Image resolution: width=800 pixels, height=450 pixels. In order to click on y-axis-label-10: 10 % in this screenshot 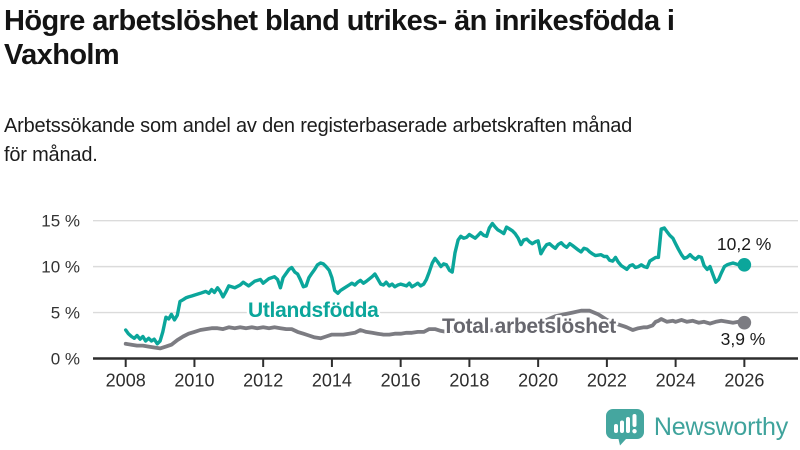, I will do `click(60, 267)`.